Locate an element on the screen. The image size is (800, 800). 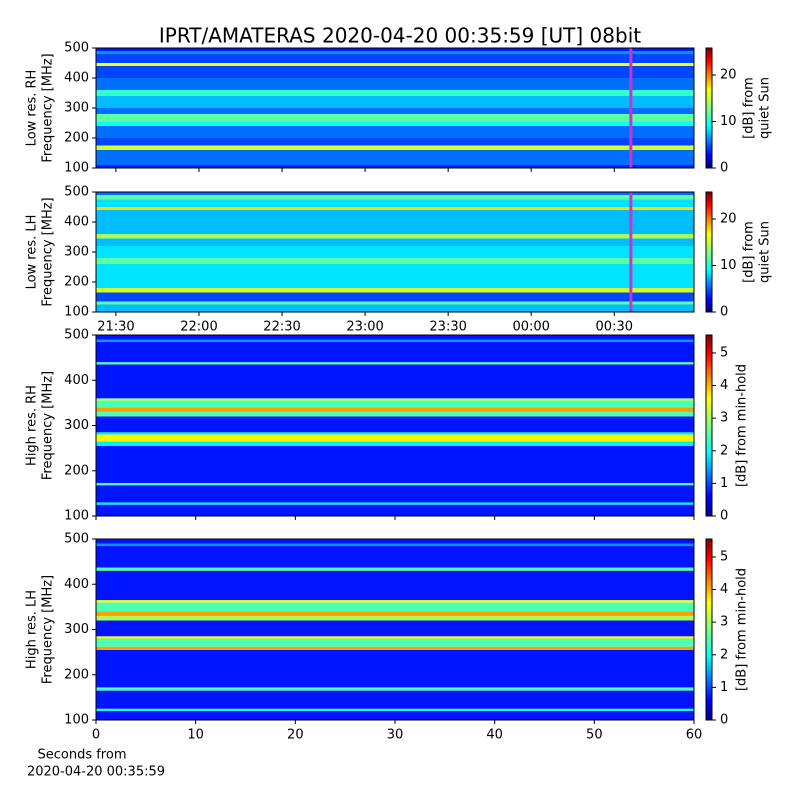
y-axis-label: Low res. RH is located at coordinates (32, 108).